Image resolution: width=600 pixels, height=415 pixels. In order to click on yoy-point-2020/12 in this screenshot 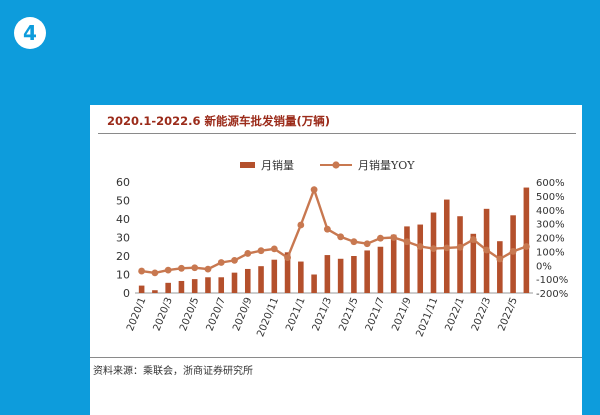, I will do `click(287, 258)`.